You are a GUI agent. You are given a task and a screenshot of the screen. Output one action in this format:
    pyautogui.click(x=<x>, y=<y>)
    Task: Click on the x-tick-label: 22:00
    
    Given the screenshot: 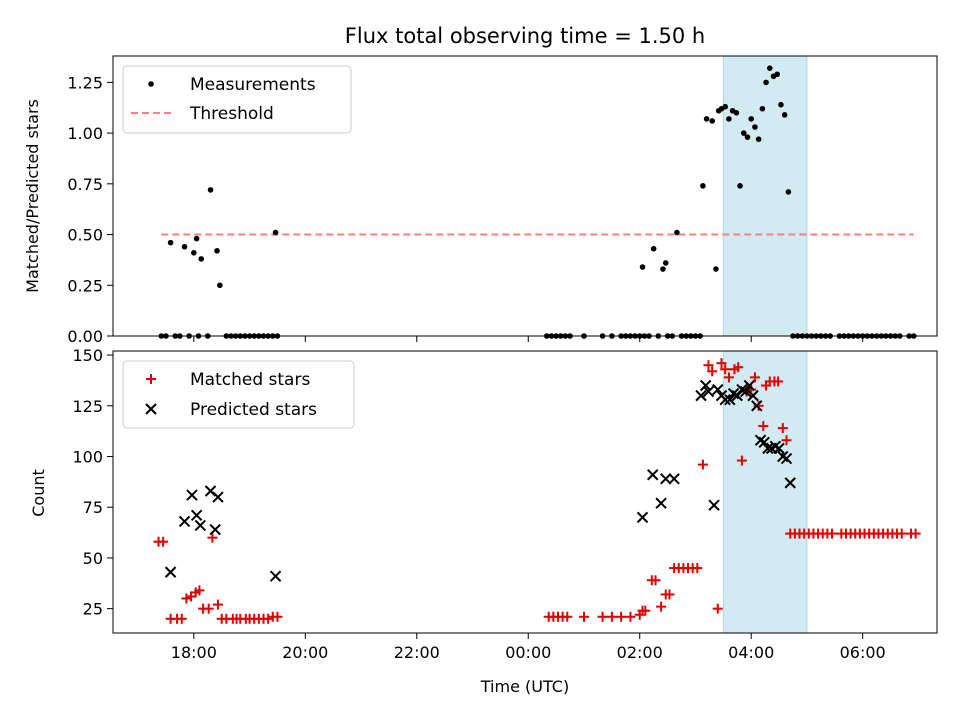 What is the action you would take?
    pyautogui.click(x=417, y=652)
    